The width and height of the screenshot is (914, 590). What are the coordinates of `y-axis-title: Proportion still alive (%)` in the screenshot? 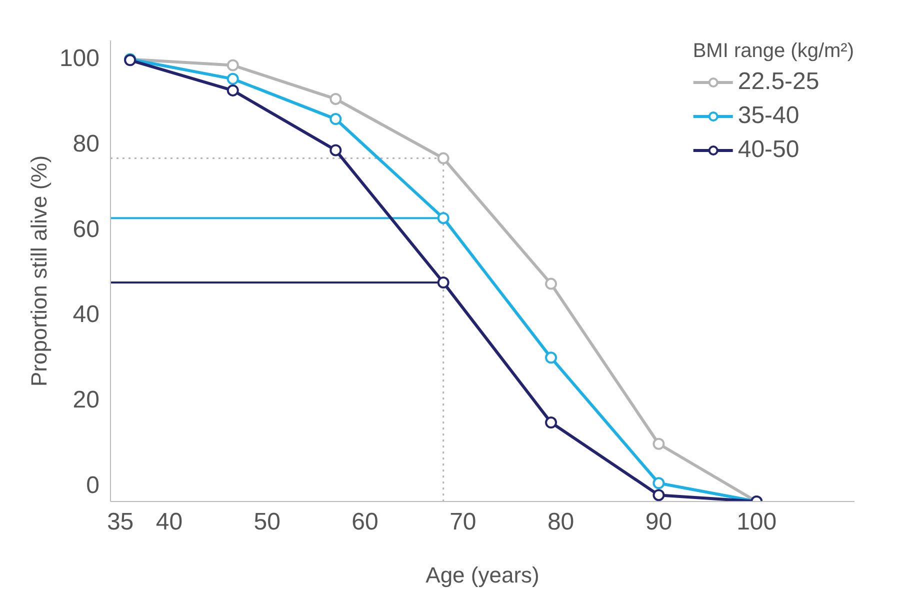 It's located at (39, 271).